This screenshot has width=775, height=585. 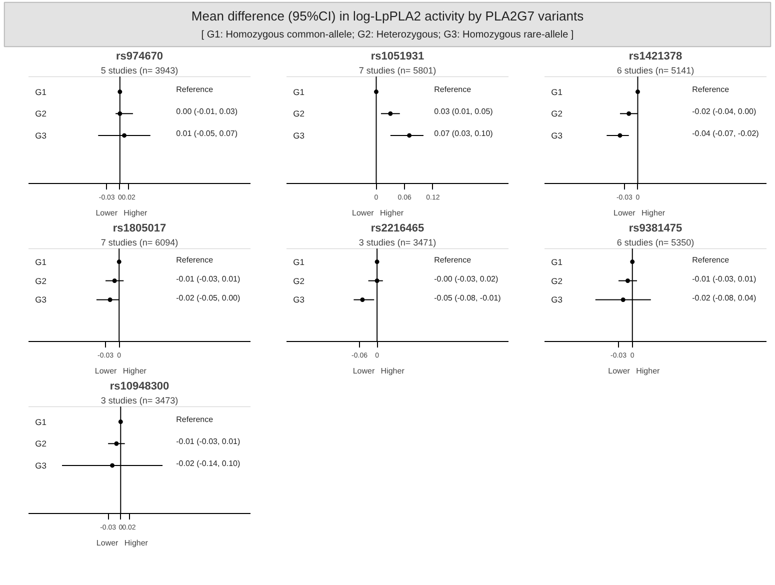 I want to click on text: [ G1: Homozygous common-allele; G2: Heterozygous; G3: Homozygous rare-allele ], so click(x=387, y=35).